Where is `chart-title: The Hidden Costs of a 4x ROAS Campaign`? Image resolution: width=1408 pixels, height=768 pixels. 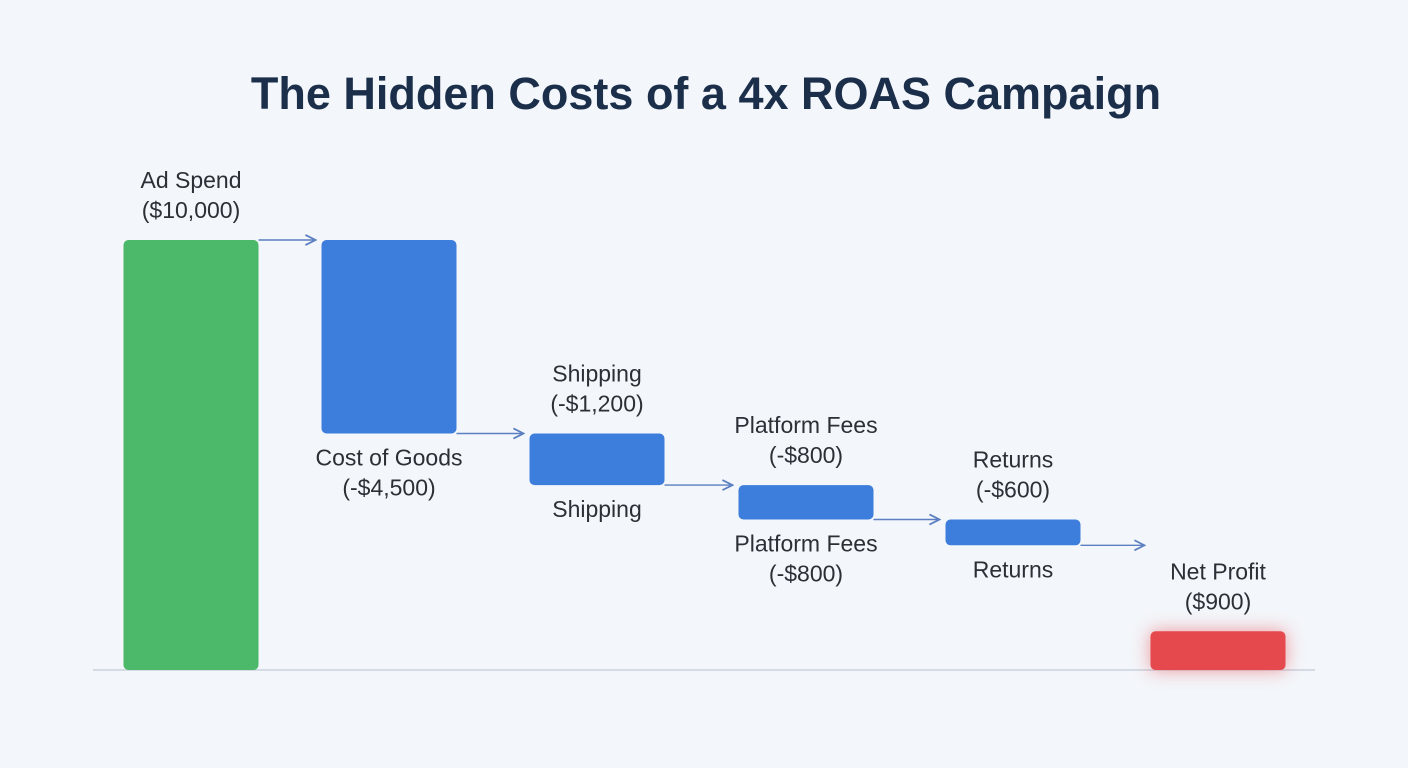 chart-title: The Hidden Costs of a 4x ROAS Campaign is located at coordinates (706, 93).